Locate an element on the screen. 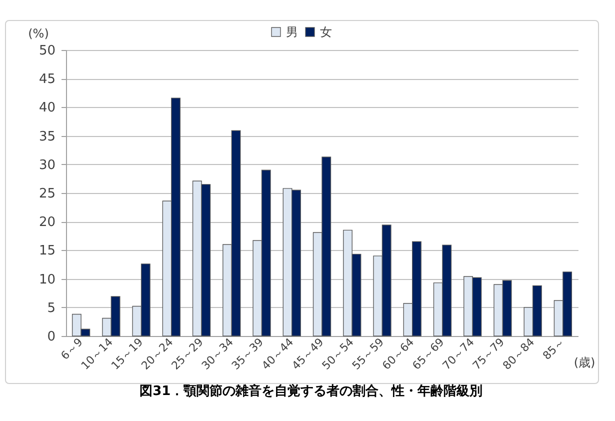  text: 図31．顎関節の雑音を自覚する者の割合、性・年齢階級別 is located at coordinates (311, 391).